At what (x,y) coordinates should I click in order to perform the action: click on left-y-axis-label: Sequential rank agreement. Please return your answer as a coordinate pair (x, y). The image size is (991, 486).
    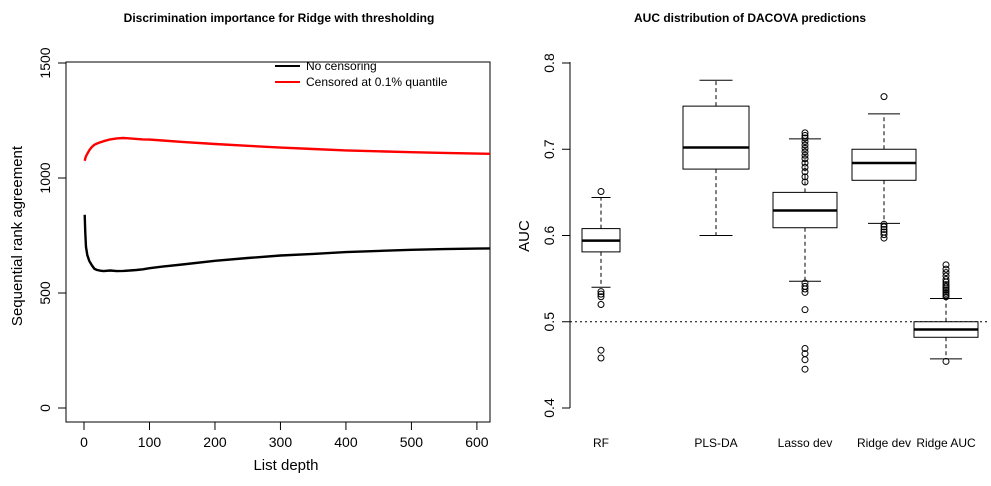
    Looking at the image, I should click on (17, 235).